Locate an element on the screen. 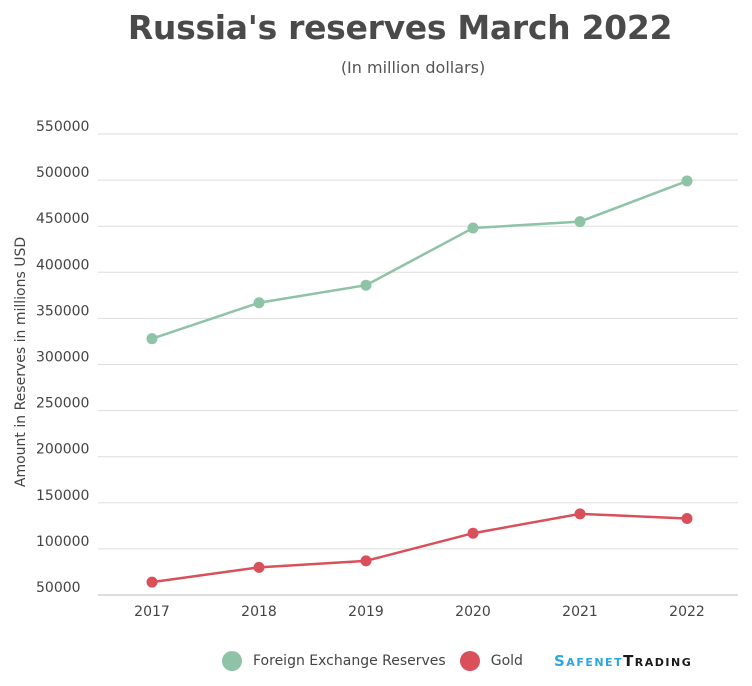  x-tick-label: 2020 is located at coordinates (473, 612).